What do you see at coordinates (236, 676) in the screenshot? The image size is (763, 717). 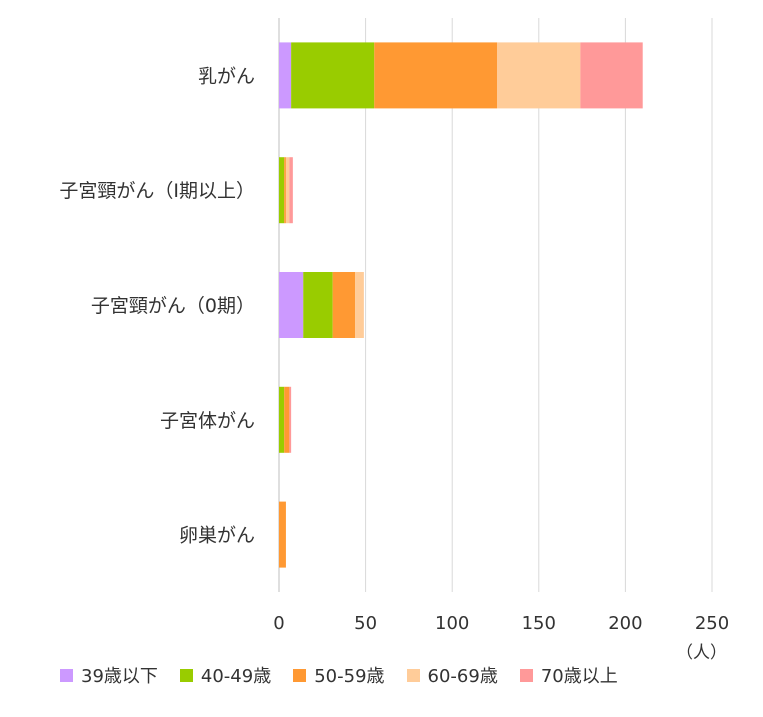 I see `legend-label: 40-49歳` at bounding box center [236, 676].